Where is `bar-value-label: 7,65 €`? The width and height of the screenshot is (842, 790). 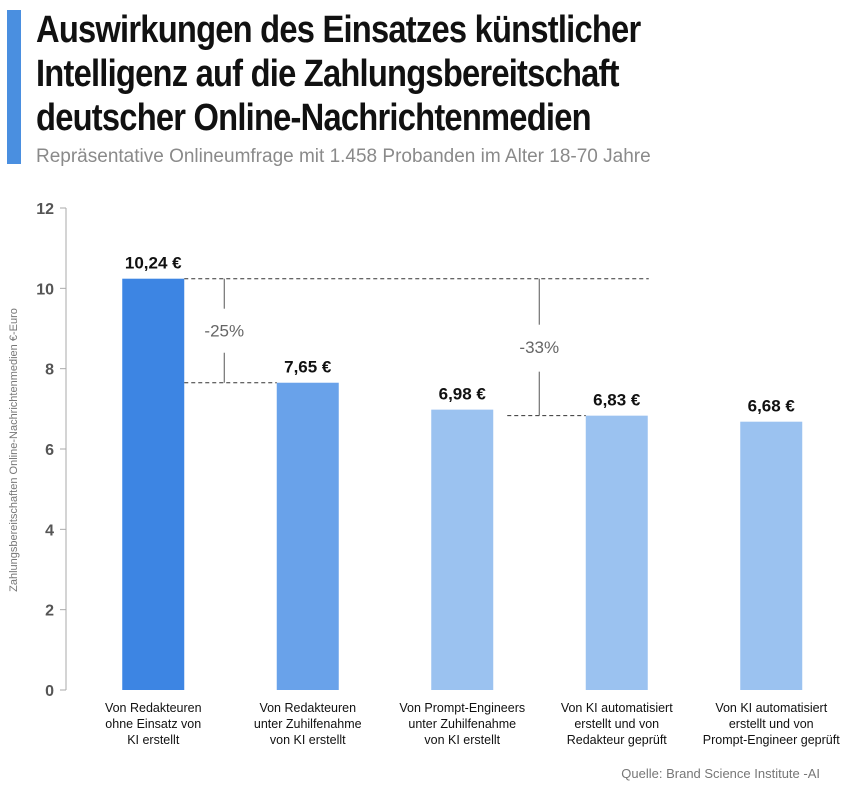 bar-value-label: 7,65 € is located at coordinates (308, 367).